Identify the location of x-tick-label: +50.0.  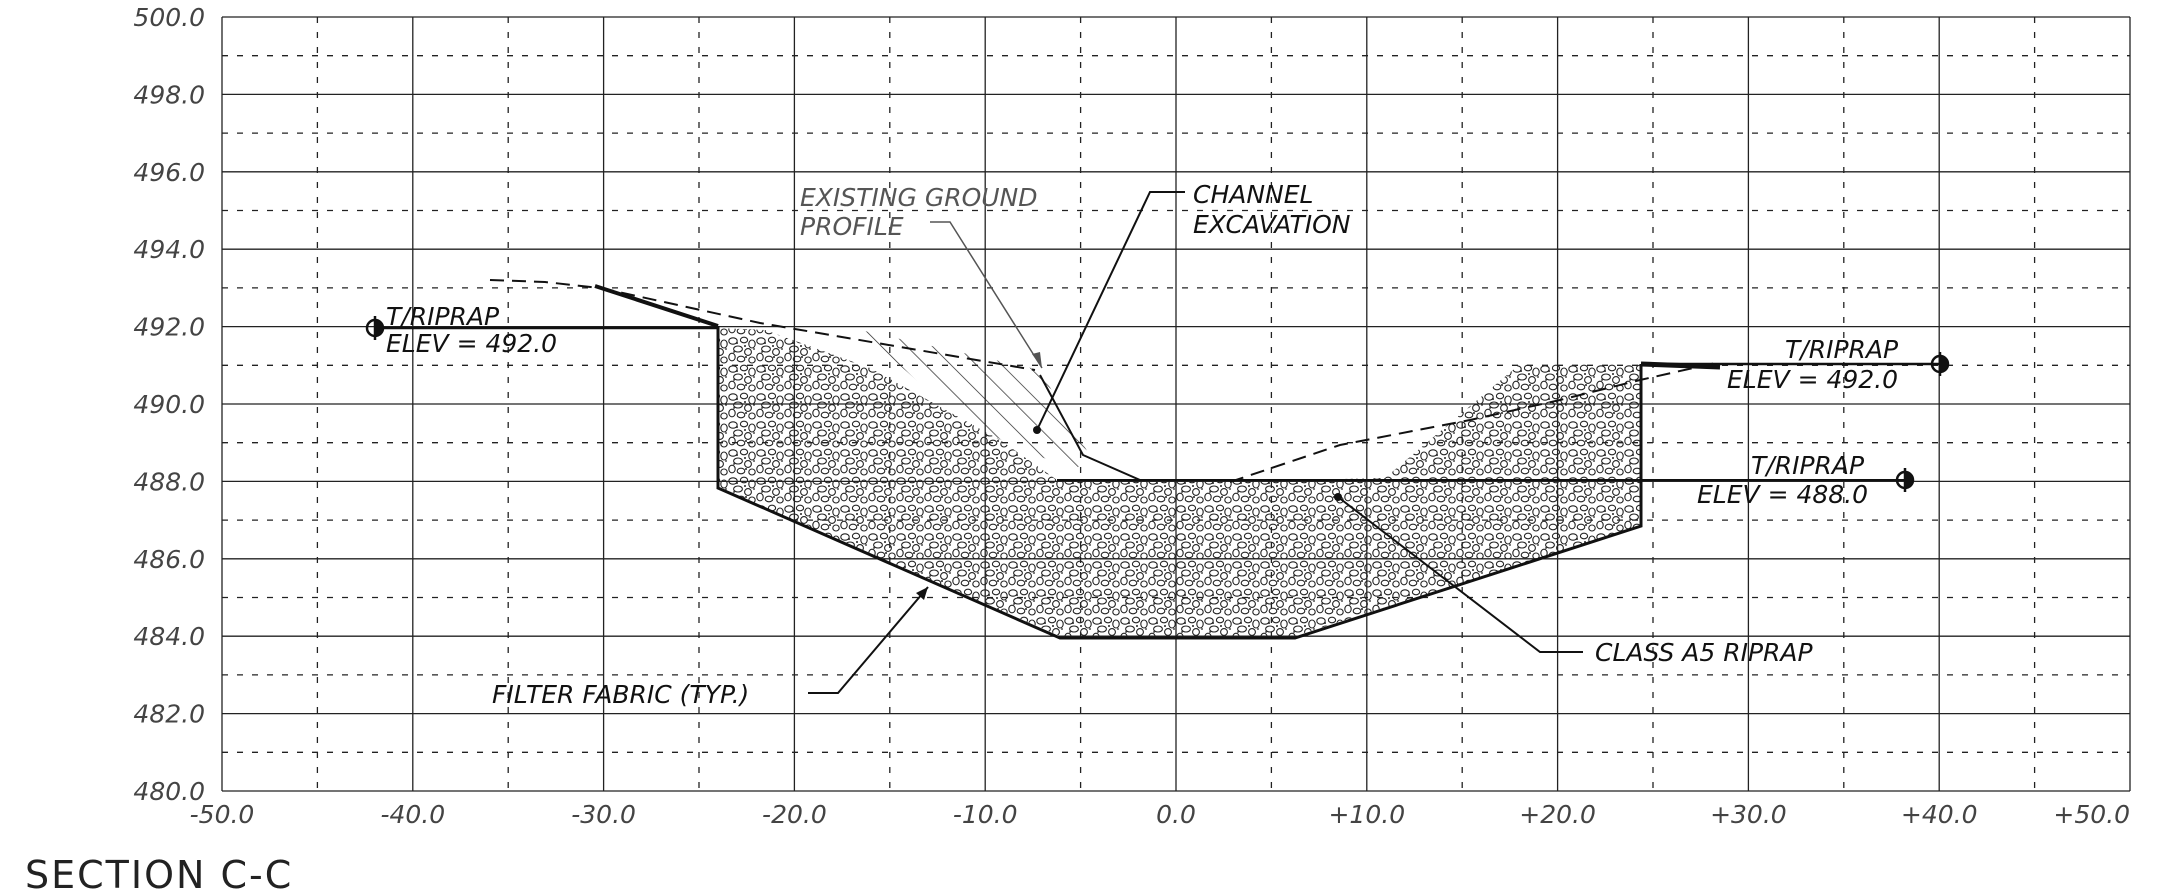
(2091, 814).